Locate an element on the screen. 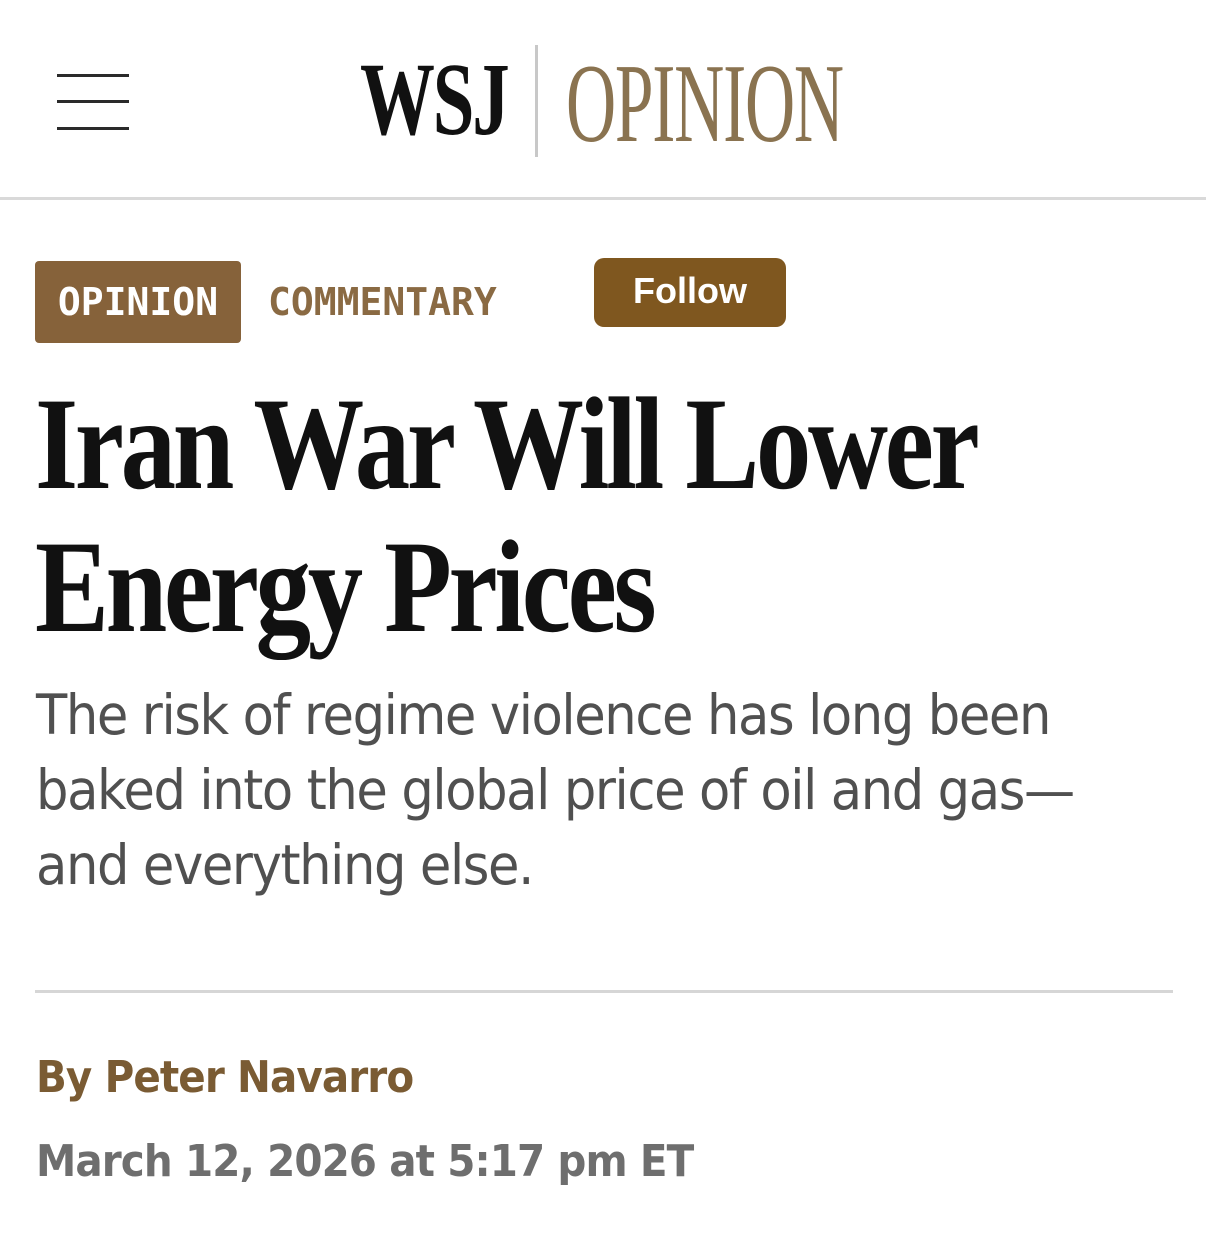 This screenshot has width=1206, height=1234. logo-divider is located at coordinates (536, 101).